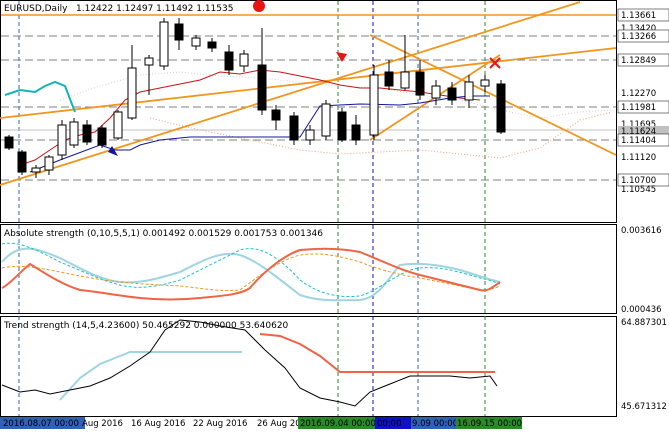 The height and width of the screenshot is (433, 669). Describe the element at coordinates (638, 132) in the screenshot. I see `svg-text: 1.11624` at that location.